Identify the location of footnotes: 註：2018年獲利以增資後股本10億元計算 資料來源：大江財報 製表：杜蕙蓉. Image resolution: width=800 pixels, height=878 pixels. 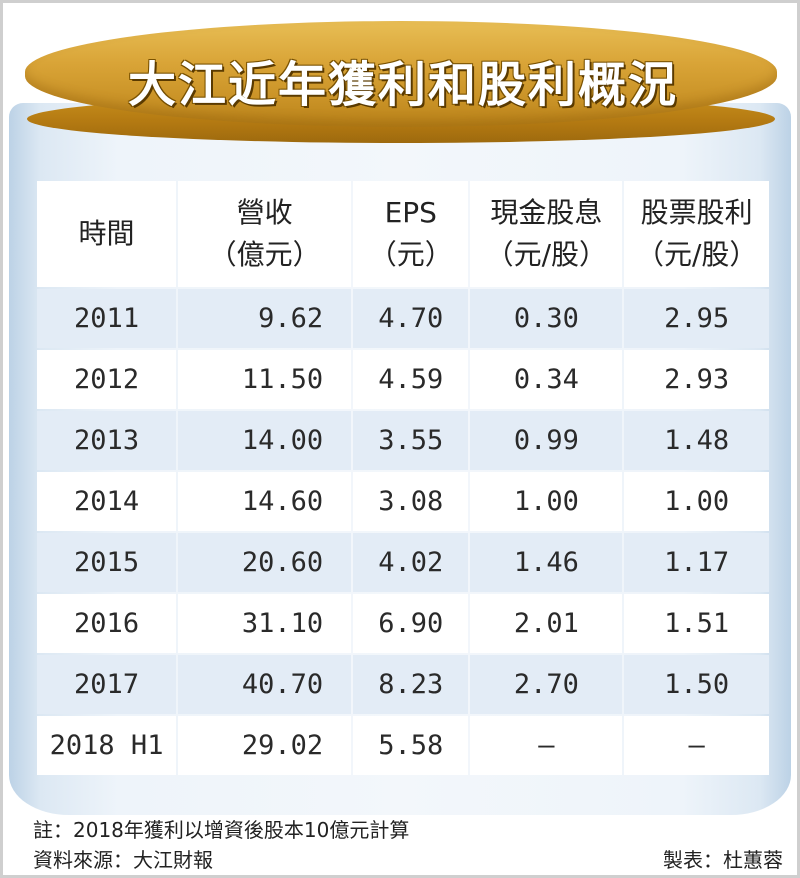
(408, 845).